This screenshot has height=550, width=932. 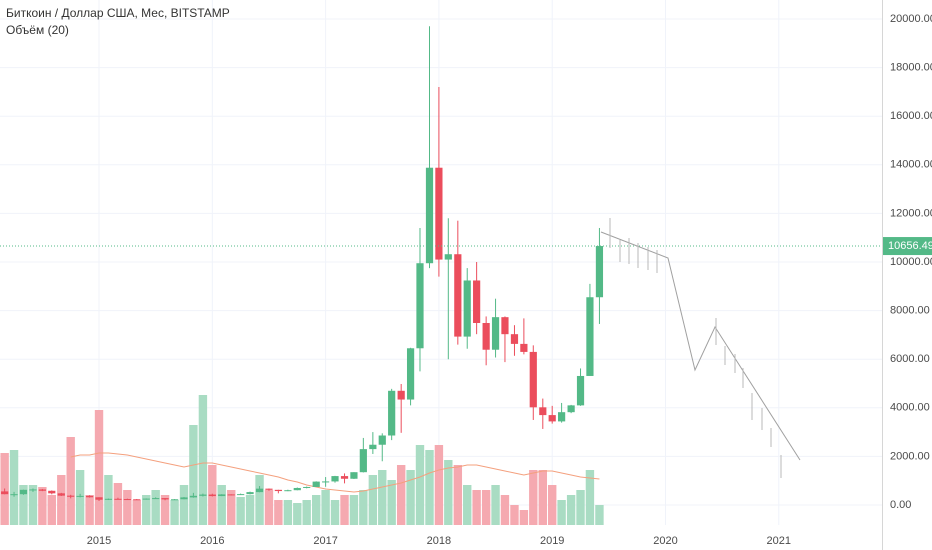 I want to click on y-tick-label: 18000.00, so click(x=911, y=68).